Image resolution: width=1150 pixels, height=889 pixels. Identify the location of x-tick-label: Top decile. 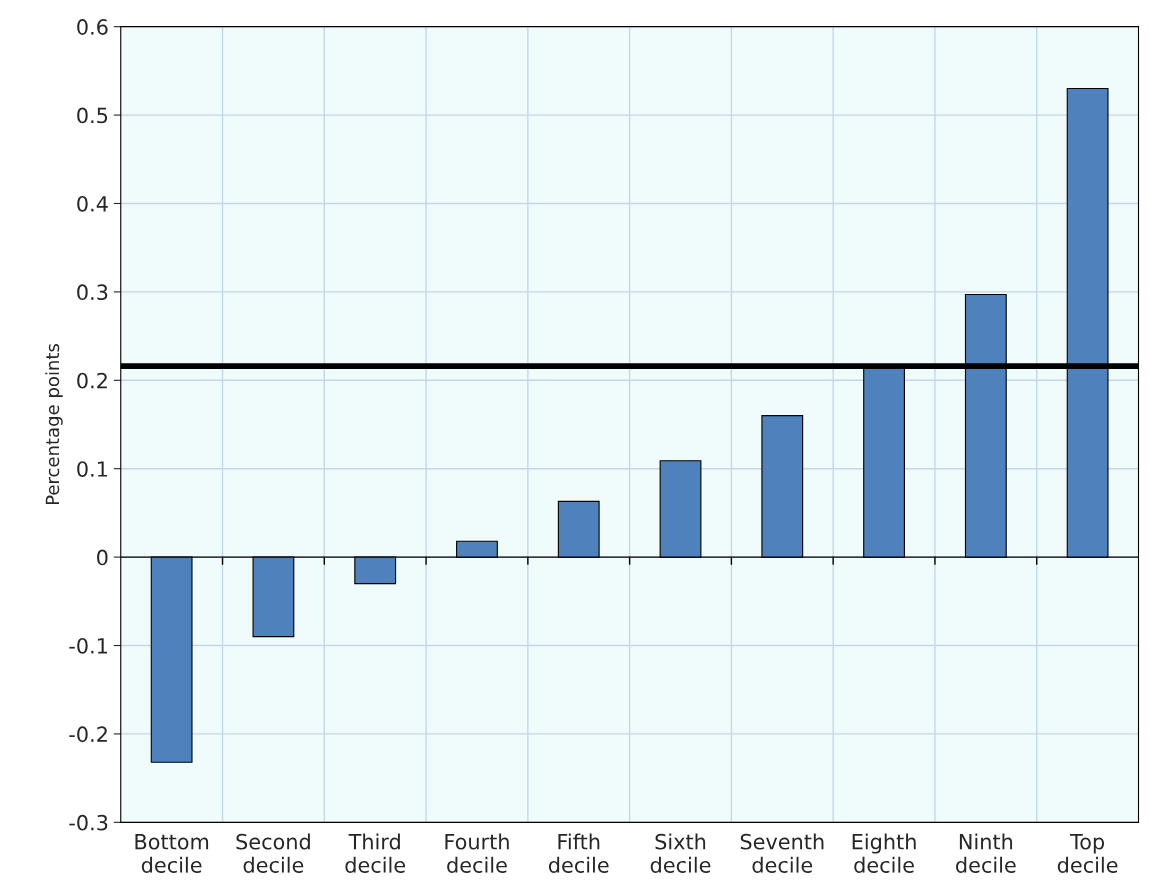
(1087, 853).